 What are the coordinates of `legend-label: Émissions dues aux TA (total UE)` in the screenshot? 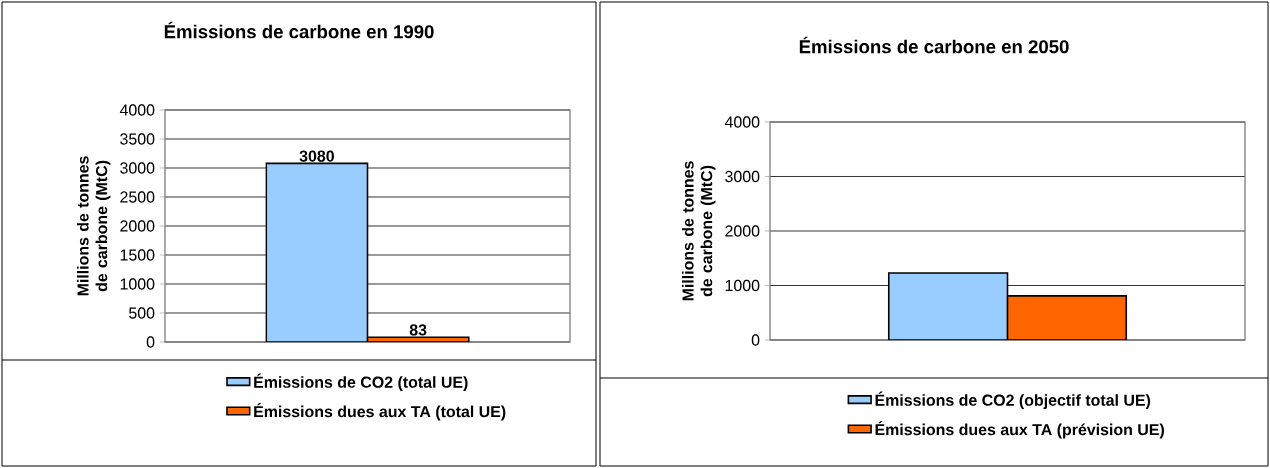 It's located at (380, 411).